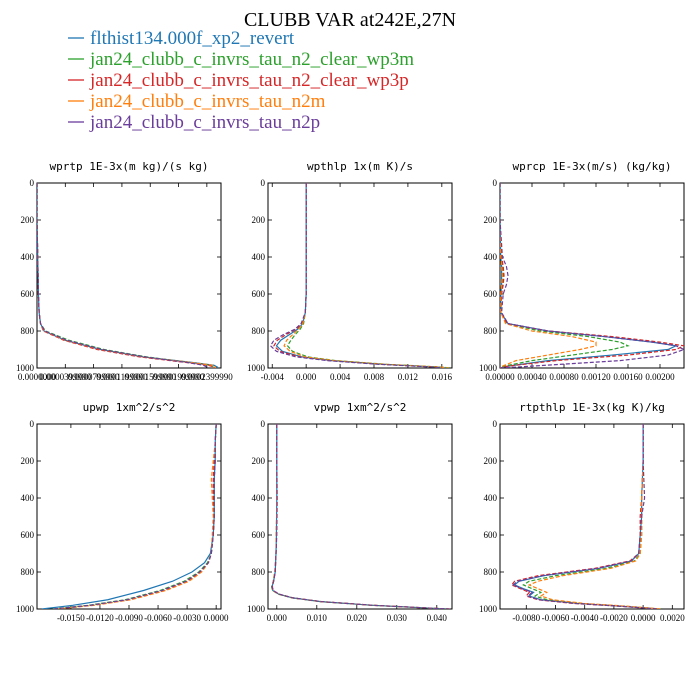  What do you see at coordinates (437, 618) in the screenshot?
I see `x-tick-label: 0.040` at bounding box center [437, 618].